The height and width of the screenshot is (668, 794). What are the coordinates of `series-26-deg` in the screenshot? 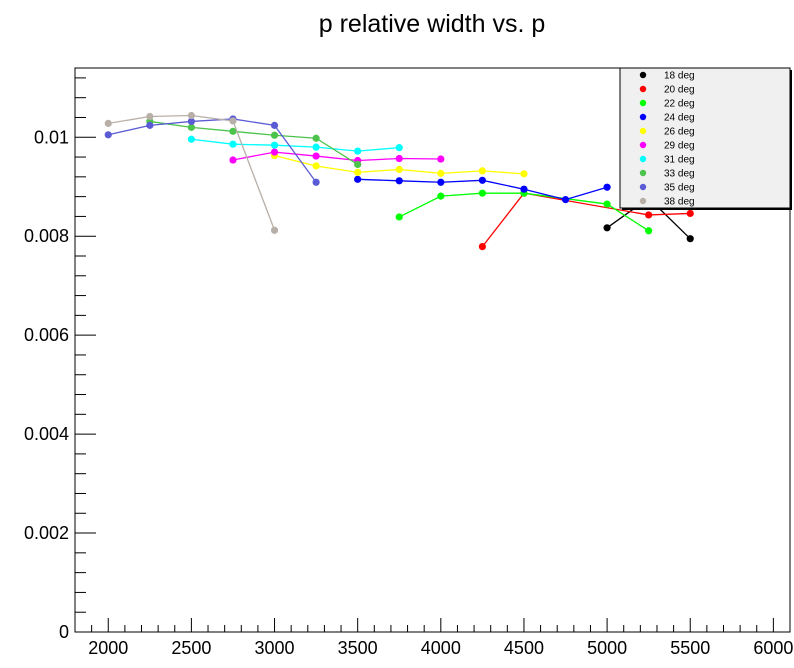 It's located at (399, 164).